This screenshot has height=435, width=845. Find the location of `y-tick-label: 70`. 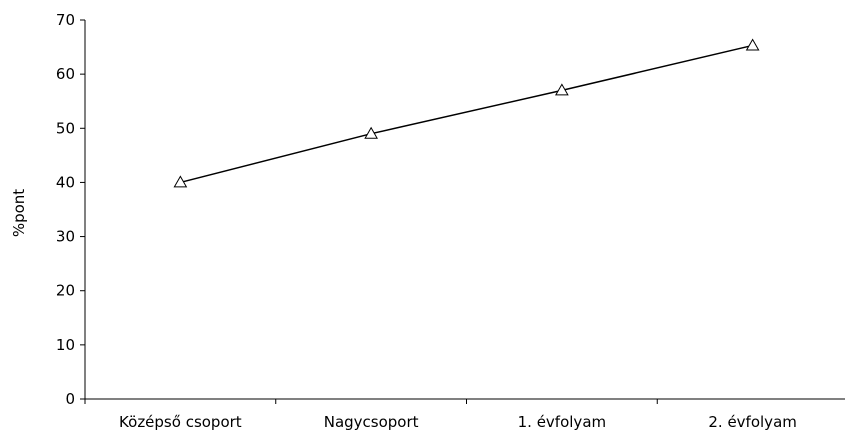

y-tick-label: 70 is located at coordinates (65, 20).